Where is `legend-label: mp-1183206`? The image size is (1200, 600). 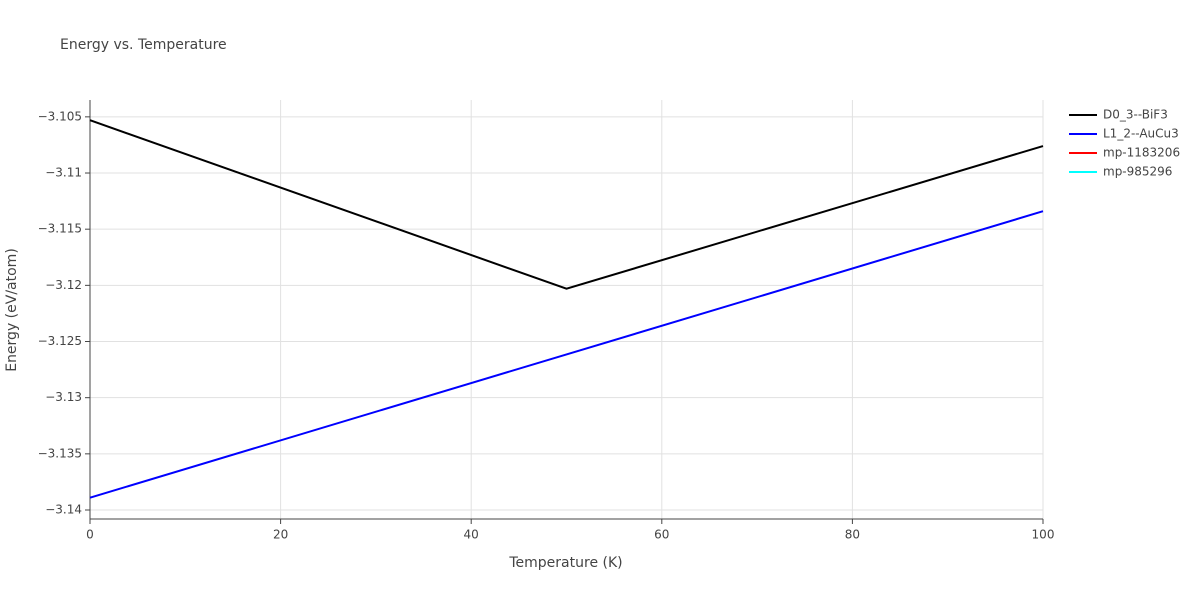 legend-label: mp-1183206 is located at coordinates (1141, 153).